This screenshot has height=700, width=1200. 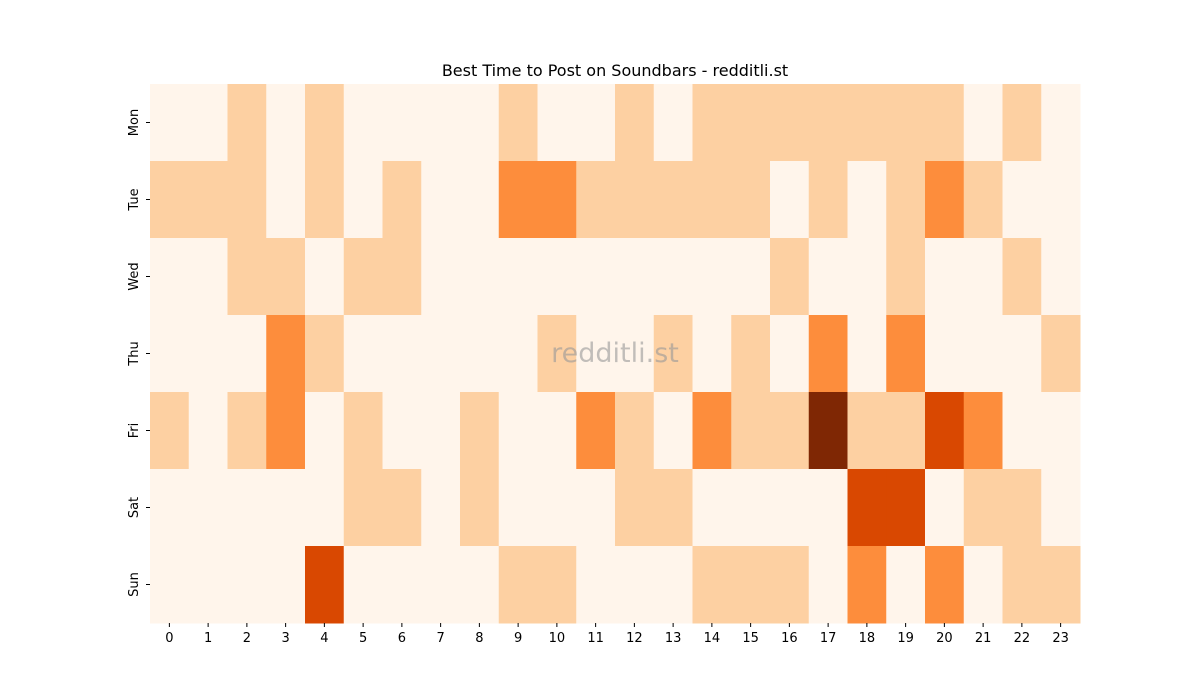 What do you see at coordinates (134, 431) in the screenshot?
I see `y-tick-label: Fri` at bounding box center [134, 431].